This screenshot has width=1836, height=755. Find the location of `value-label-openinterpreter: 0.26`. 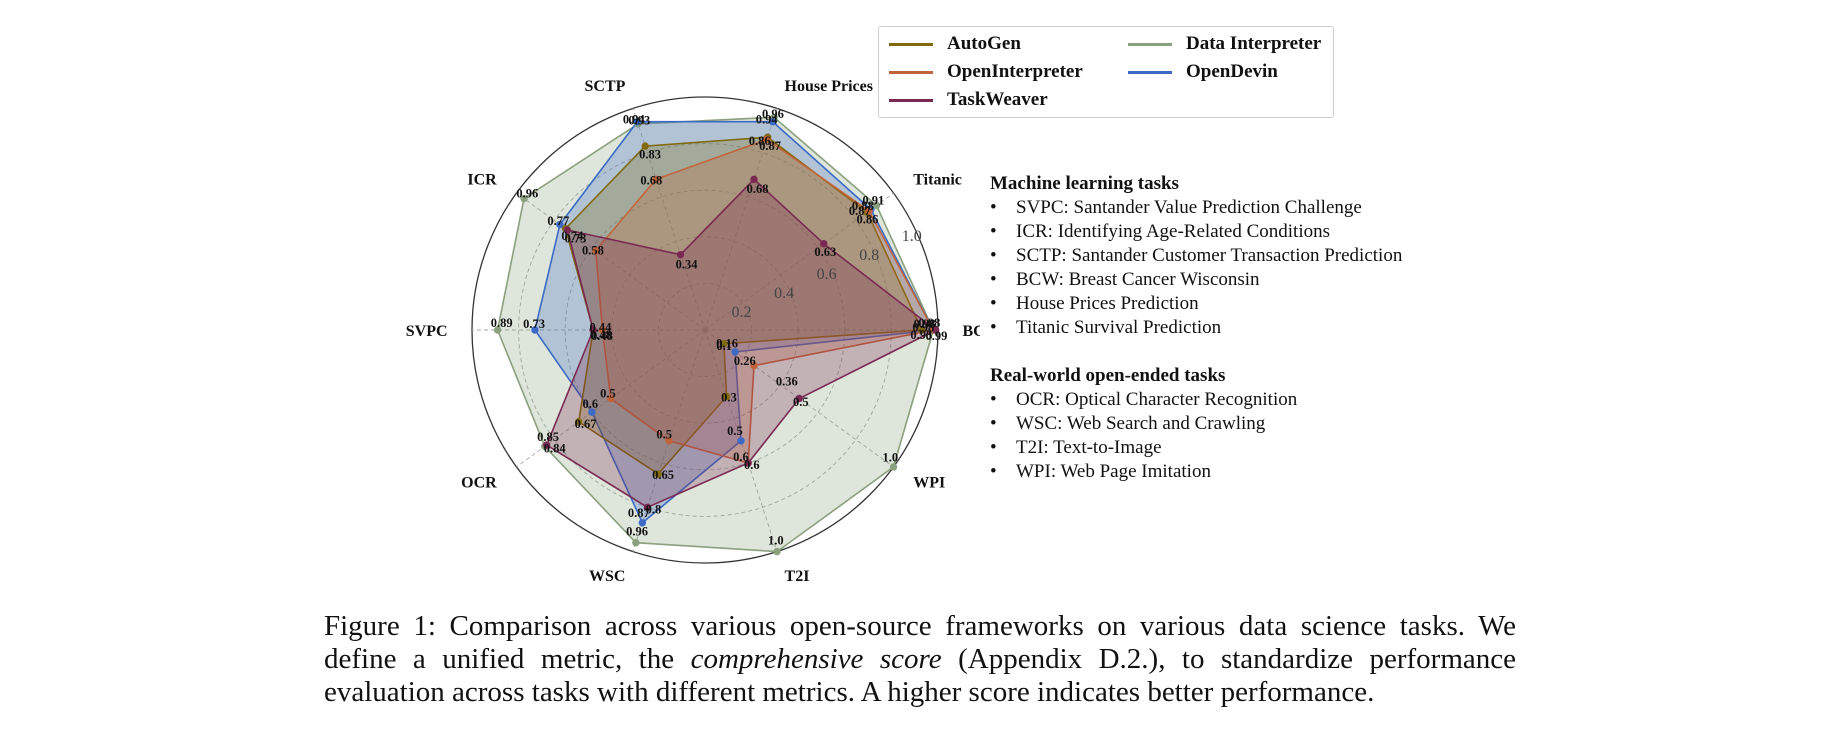

value-label-openinterpreter: 0.26 is located at coordinates (745, 361).